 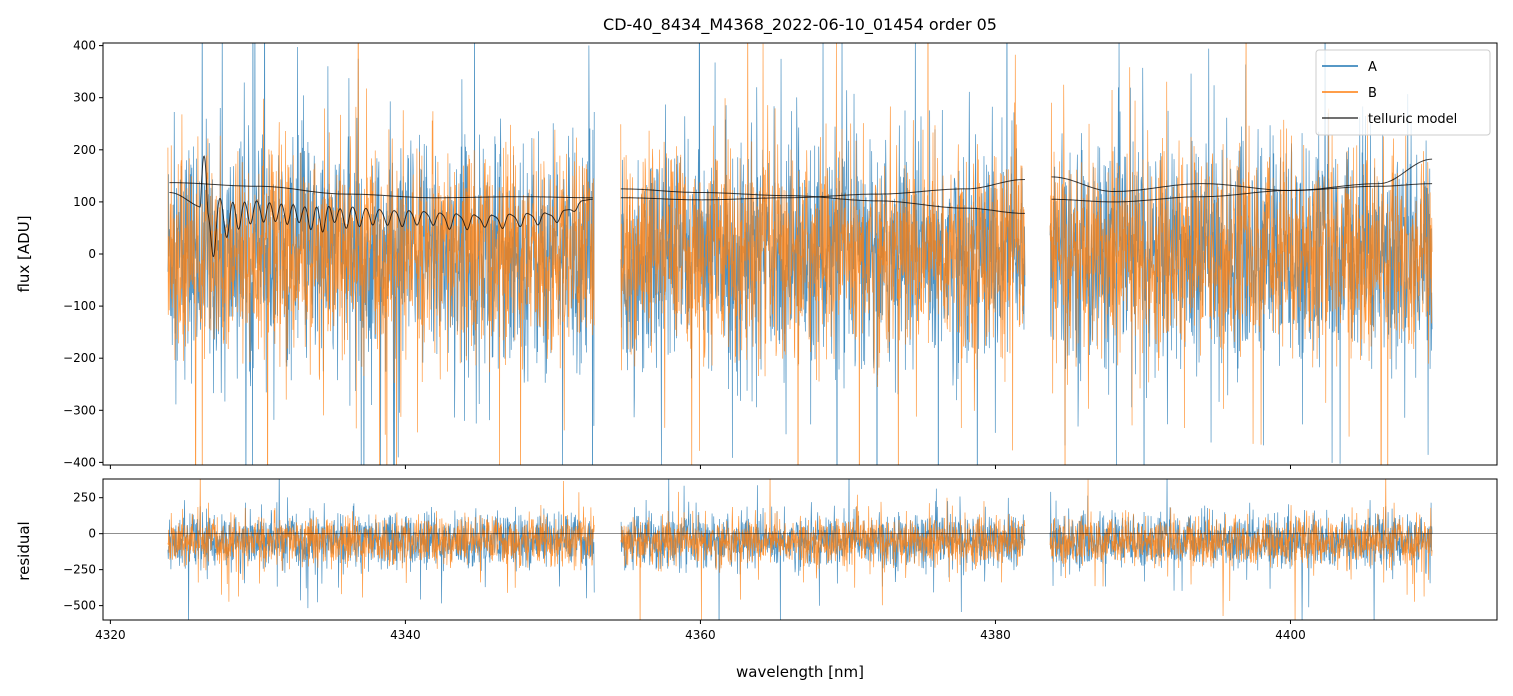 I want to click on residual-y-axis-label: residual, so click(x=24, y=550).